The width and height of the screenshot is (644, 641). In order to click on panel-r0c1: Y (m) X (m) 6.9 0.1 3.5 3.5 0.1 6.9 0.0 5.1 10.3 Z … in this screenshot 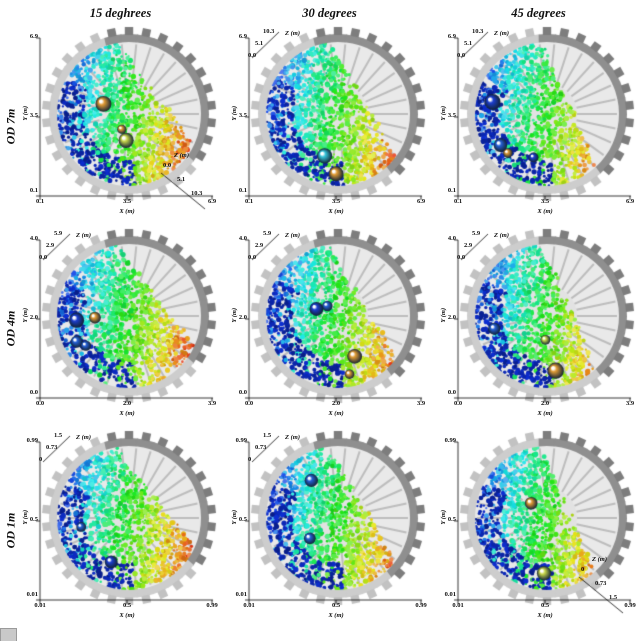, I will do `click(326, 125)`.